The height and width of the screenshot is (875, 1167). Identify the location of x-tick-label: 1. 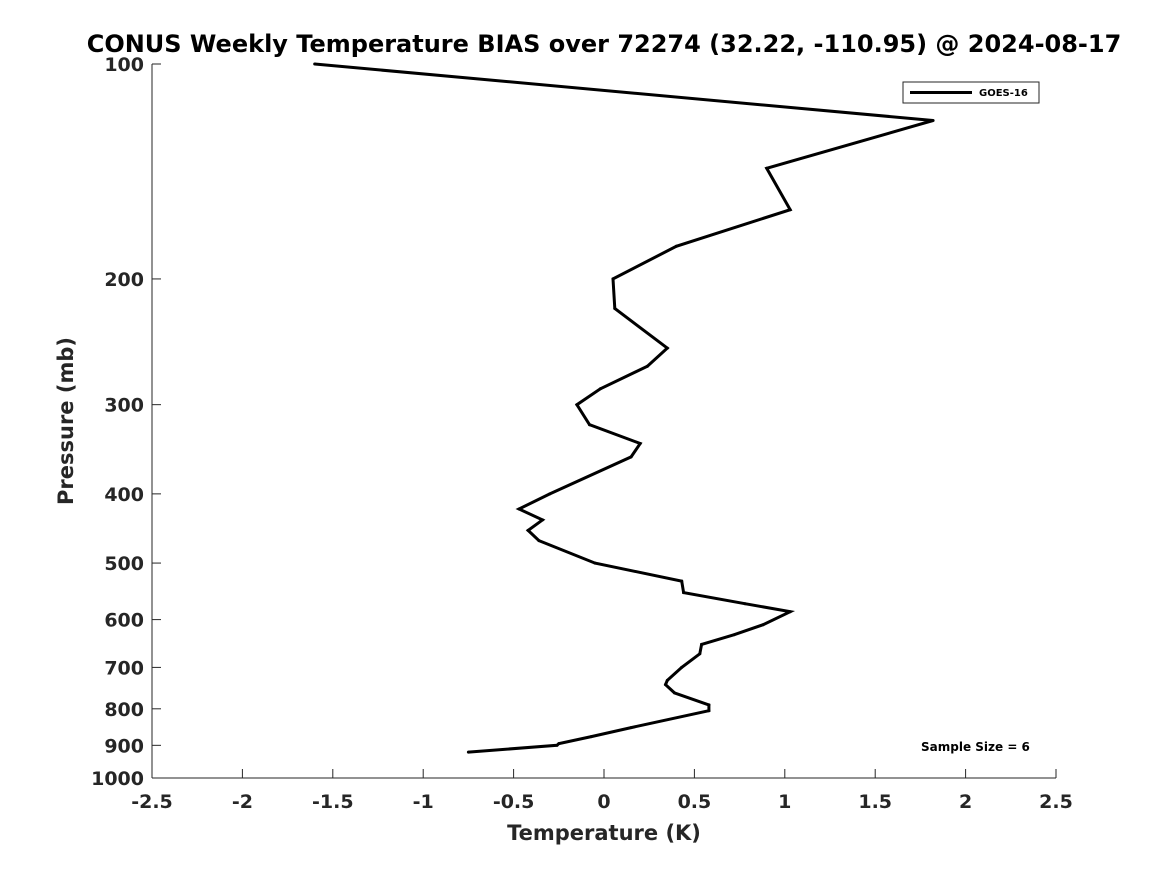
(784, 802).